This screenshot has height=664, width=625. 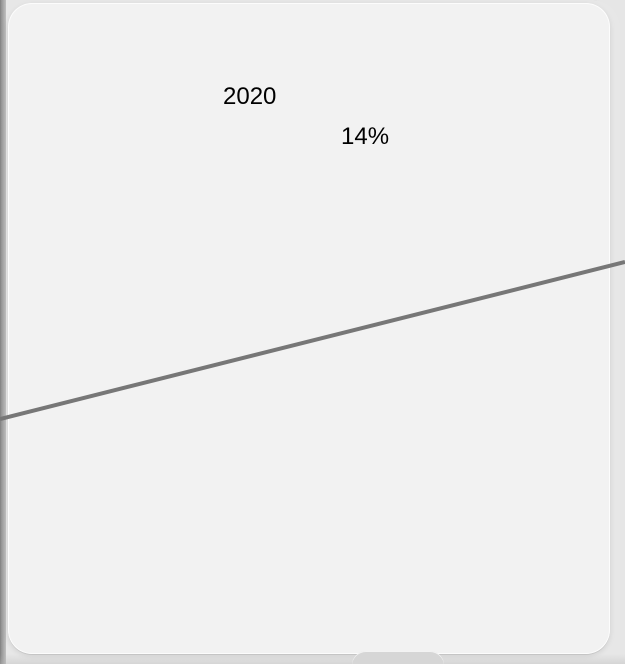 What do you see at coordinates (312, 659) in the screenshot?
I see `bottom-shadow` at bounding box center [312, 659].